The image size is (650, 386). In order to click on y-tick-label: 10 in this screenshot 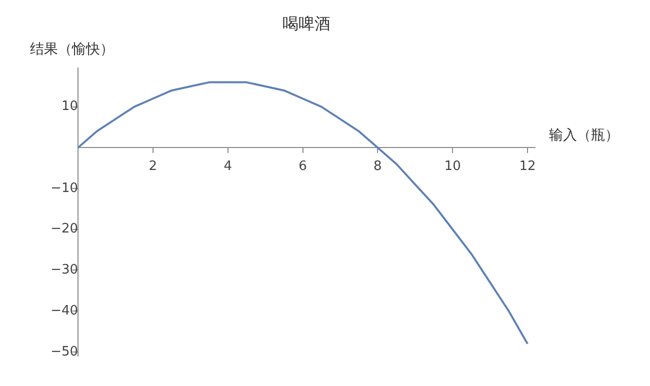, I will do `click(69, 106)`.